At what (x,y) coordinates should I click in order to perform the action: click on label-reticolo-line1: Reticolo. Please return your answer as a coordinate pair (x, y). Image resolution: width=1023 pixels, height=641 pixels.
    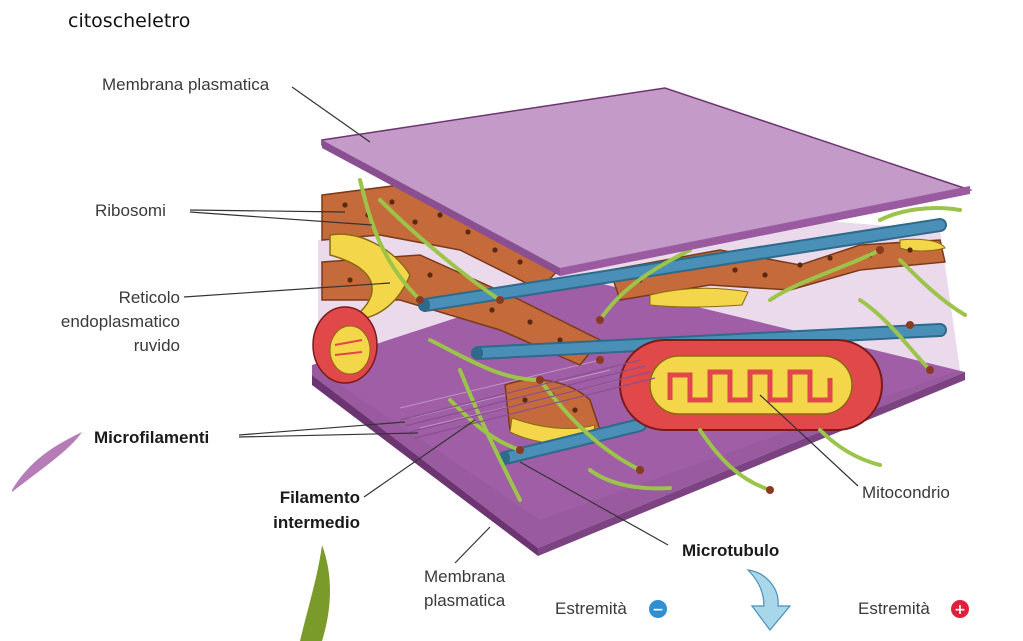
    Looking at the image, I should click on (149, 297).